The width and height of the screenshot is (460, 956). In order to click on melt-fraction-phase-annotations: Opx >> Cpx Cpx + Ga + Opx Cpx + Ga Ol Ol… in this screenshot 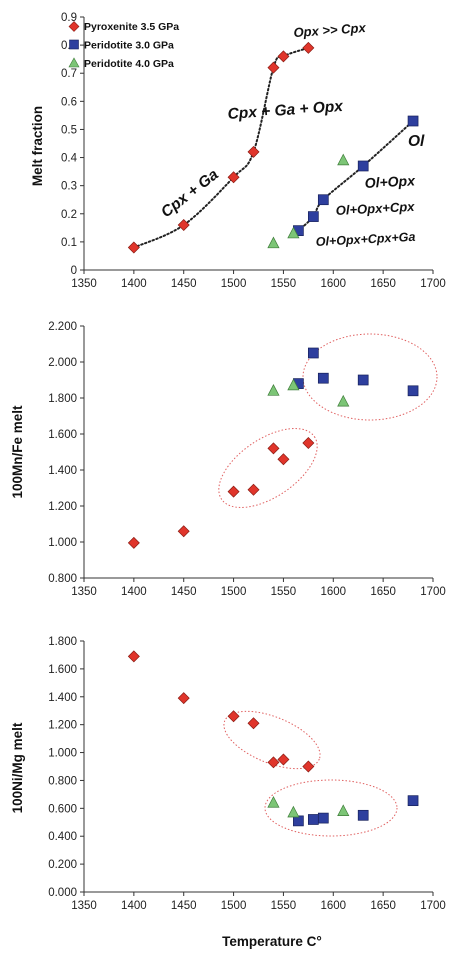, I will do `click(291, 134)`.